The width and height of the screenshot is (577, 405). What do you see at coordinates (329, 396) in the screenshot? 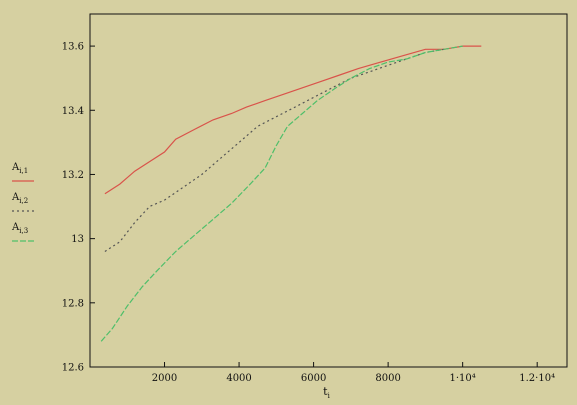
I see `x-axis-title-subscript: i` at bounding box center [329, 396].